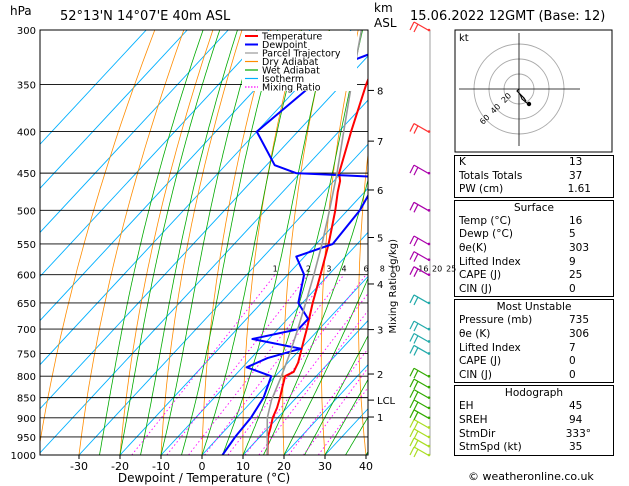  What do you see at coordinates (395, 269) in the screenshot?
I see `mixing-ratio-tick-label: 10` at bounding box center [395, 269].